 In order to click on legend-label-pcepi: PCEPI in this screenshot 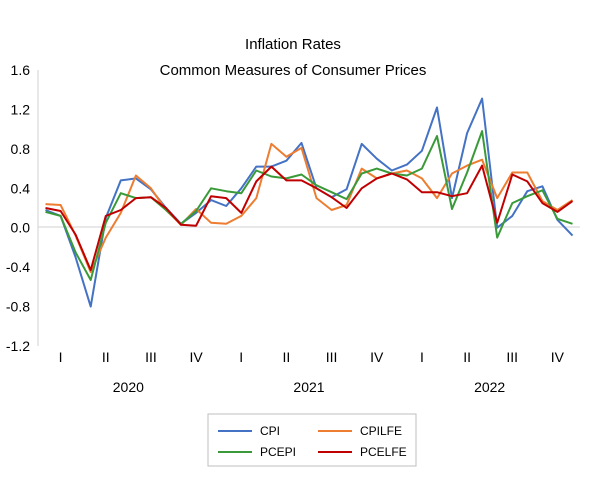, I will do `click(278, 452)`.